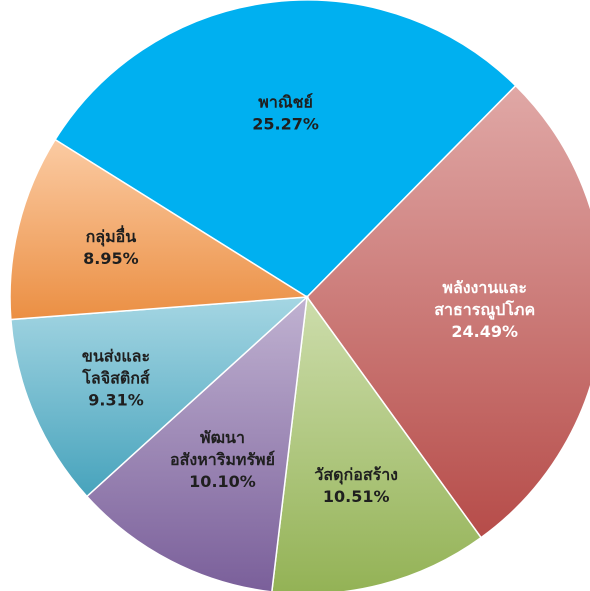  I want to click on pie-category-label-4: โลจิสติกส์, so click(115, 378).